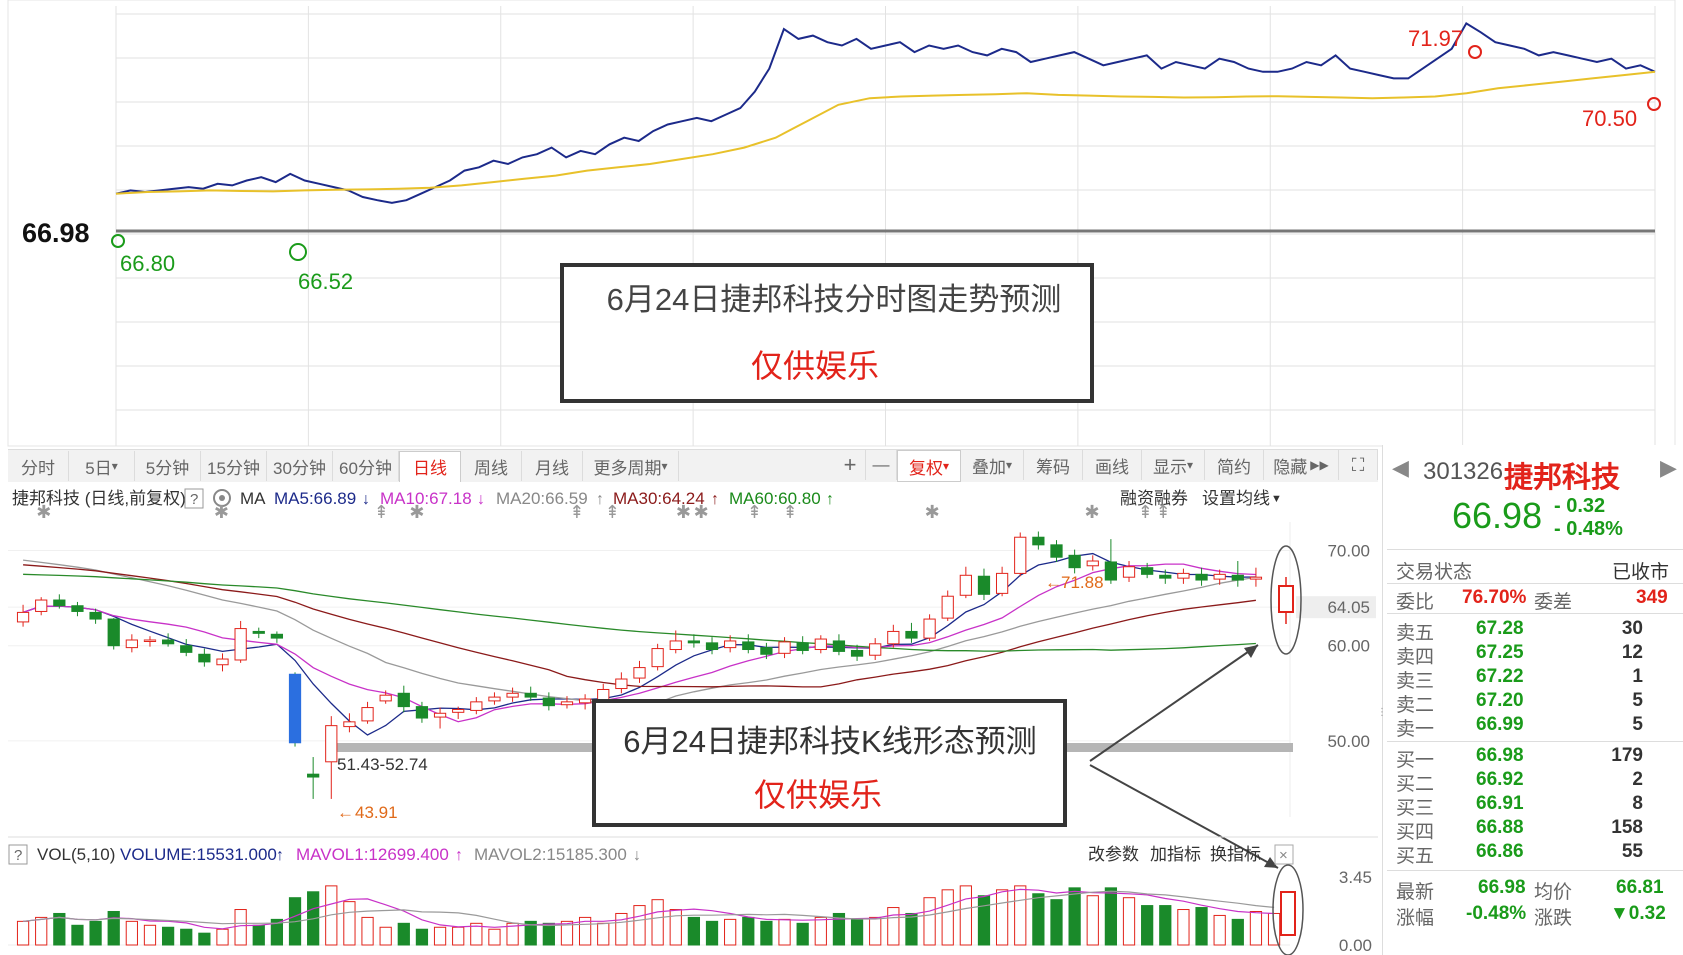  Describe the element at coordinates (1654, 104) in the screenshot. I see `close-marker` at that location.